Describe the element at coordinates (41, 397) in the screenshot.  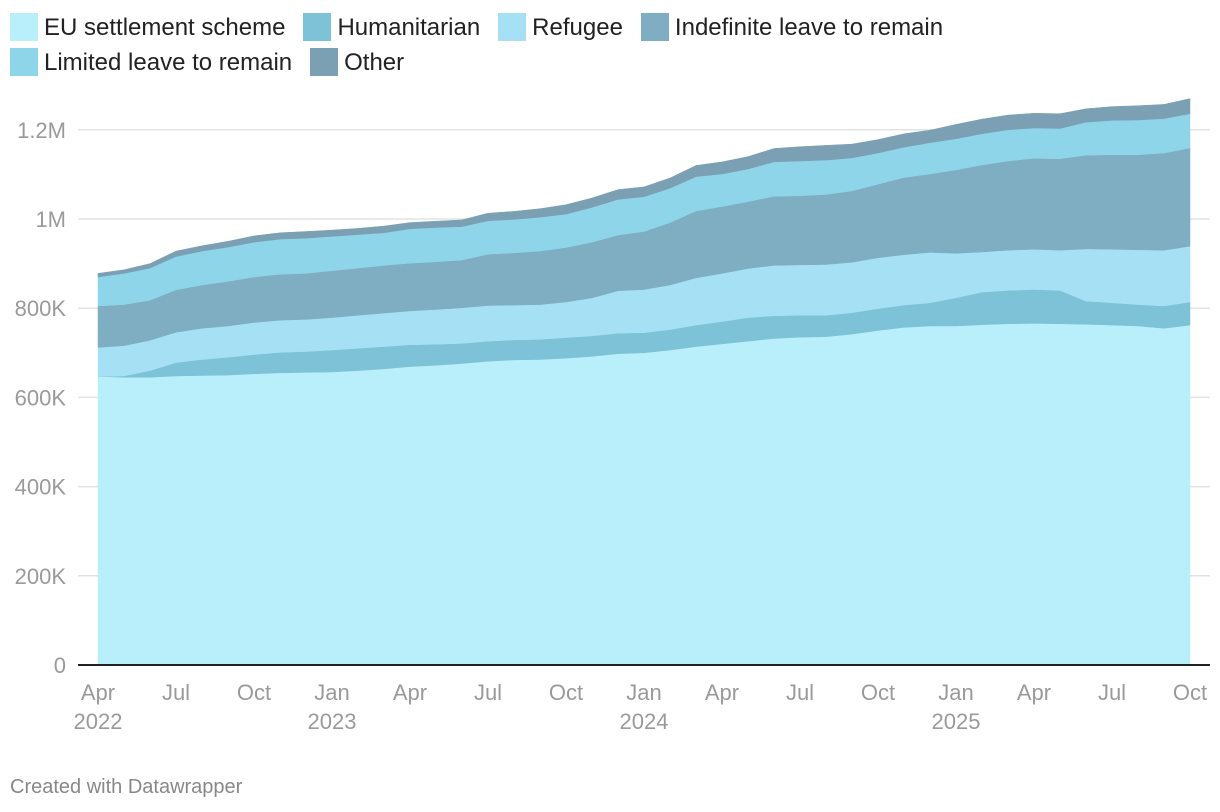
I see `y-tick-label: 600K` at that location.